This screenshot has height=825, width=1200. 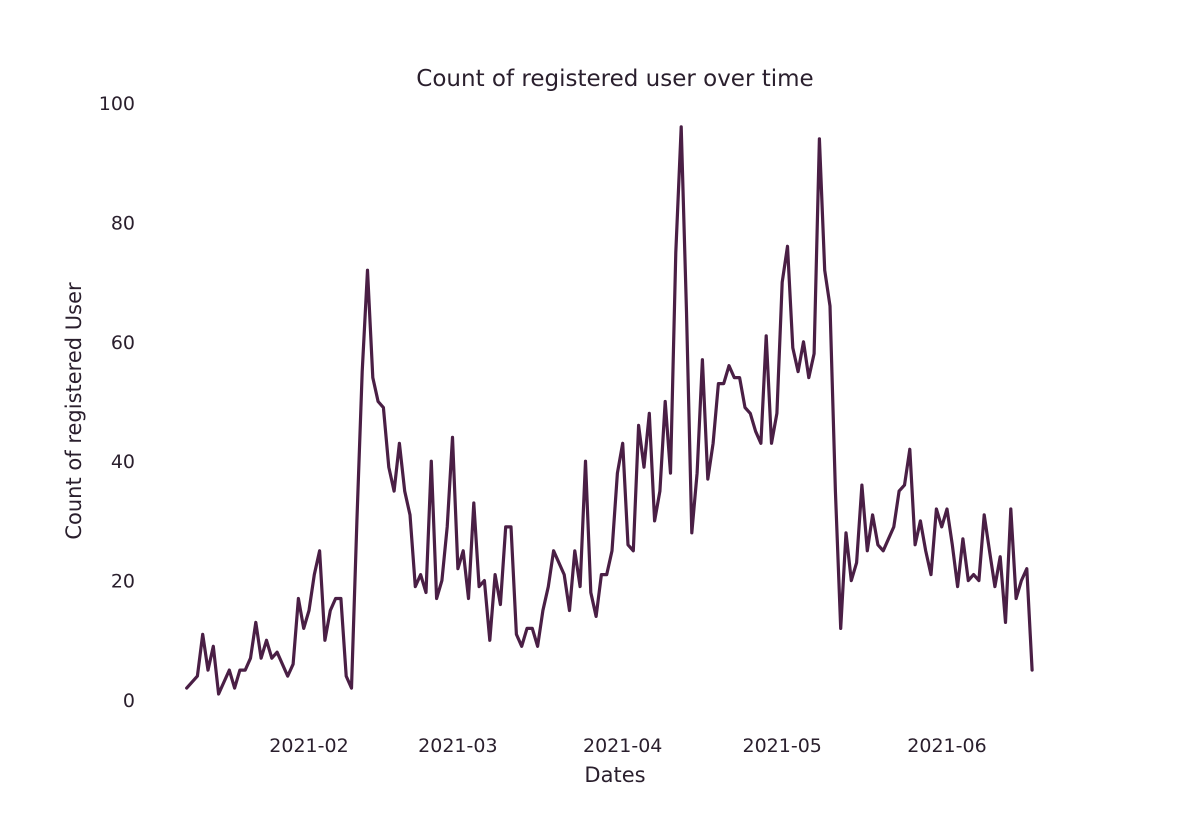 I want to click on x-axis-ticks: 2021-02 2021-03 2021-04 2021-05 2021-06, so click(x=627, y=746).